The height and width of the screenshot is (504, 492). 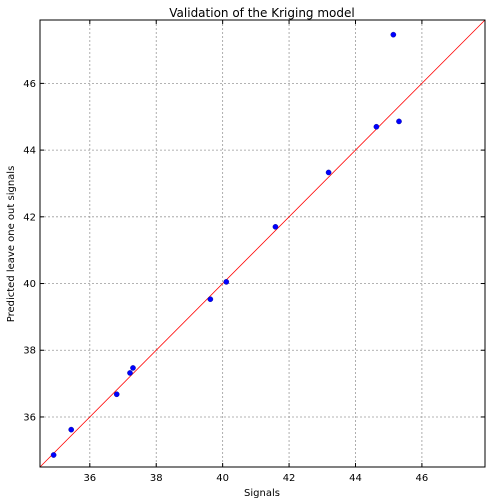 I want to click on y-tick-label: 36, so click(x=29, y=417).